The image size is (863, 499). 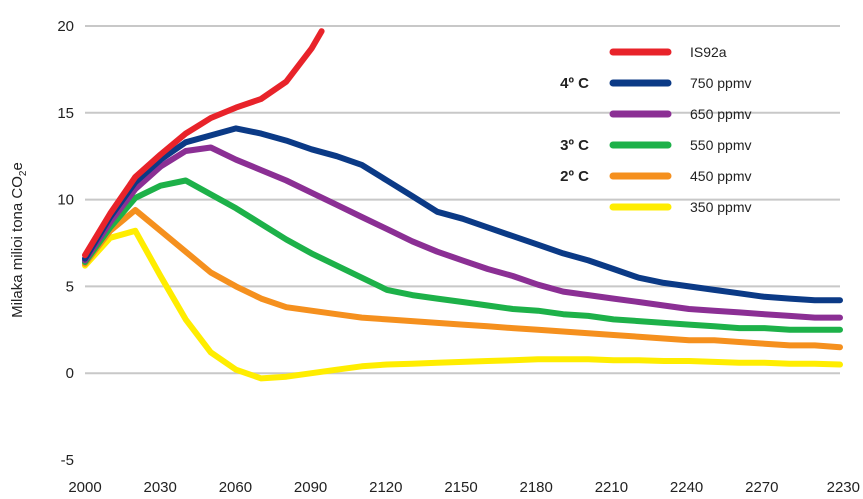 I want to click on x-tick-label: 2090, so click(x=310, y=487).